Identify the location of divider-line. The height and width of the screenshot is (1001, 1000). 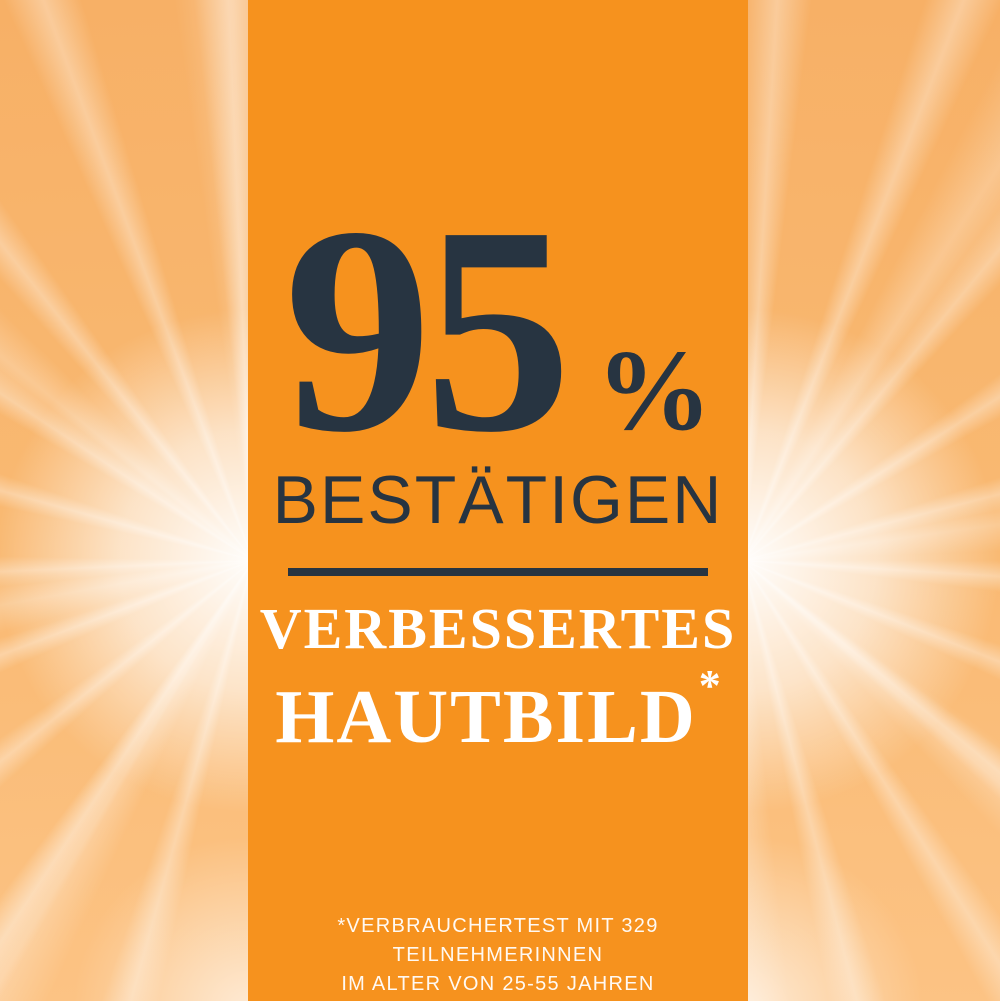
(498, 572).